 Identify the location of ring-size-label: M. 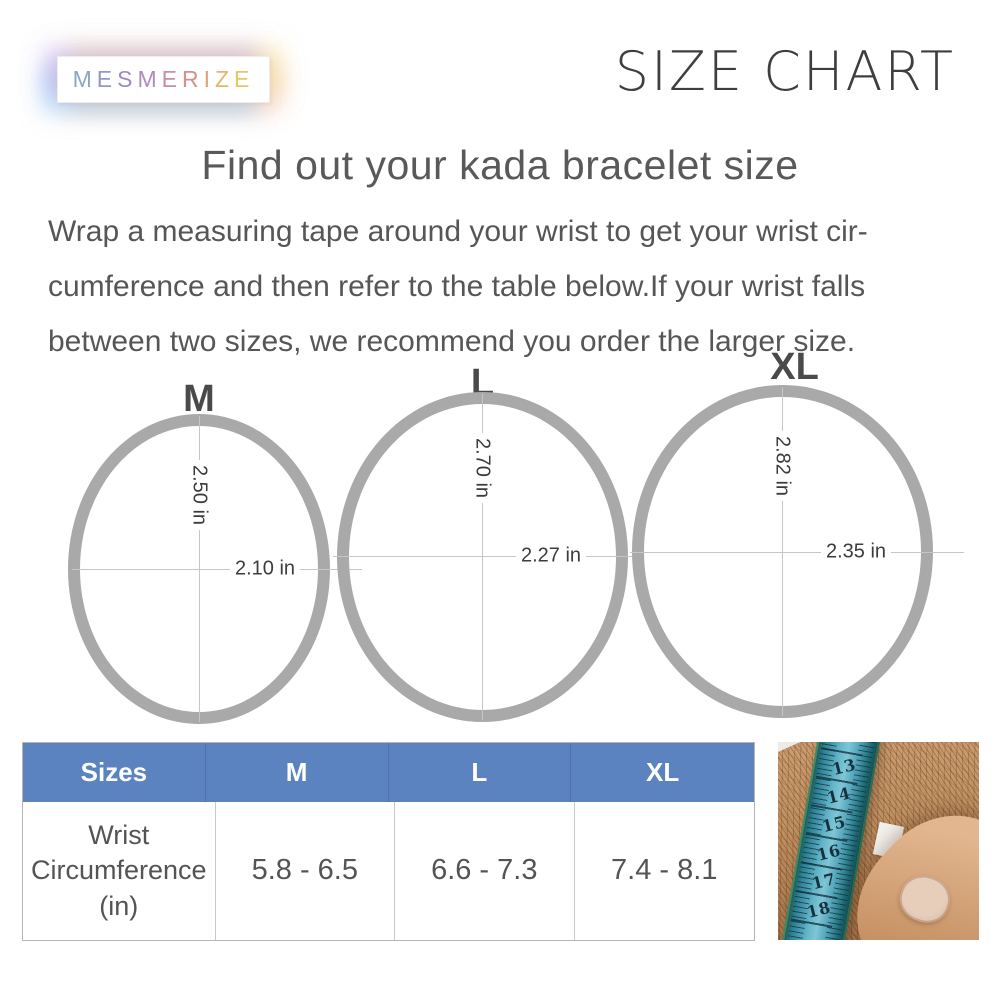
(199, 399).